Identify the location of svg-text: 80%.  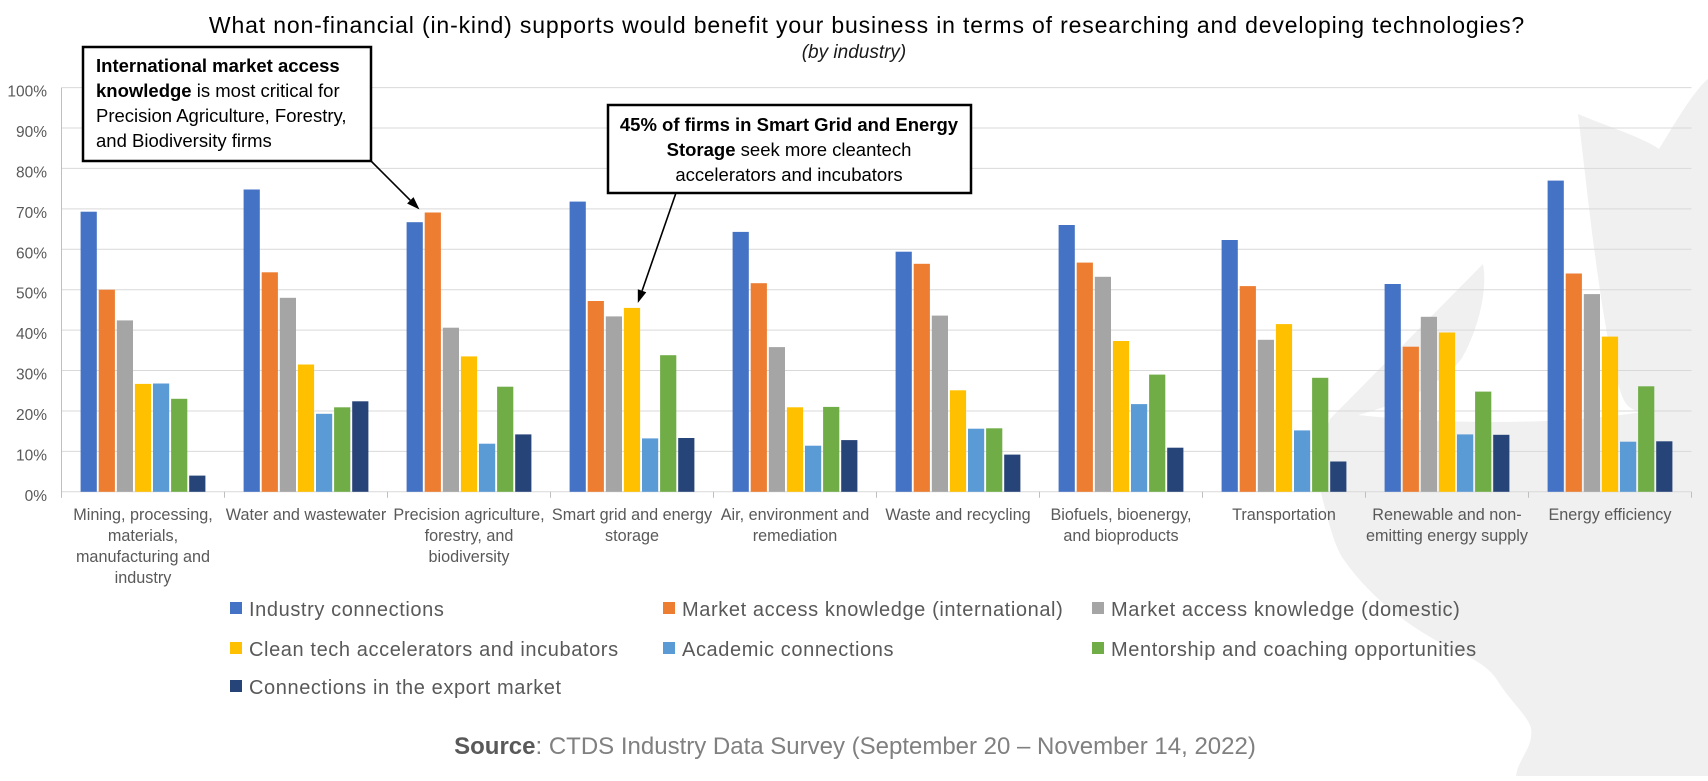
(31, 172).